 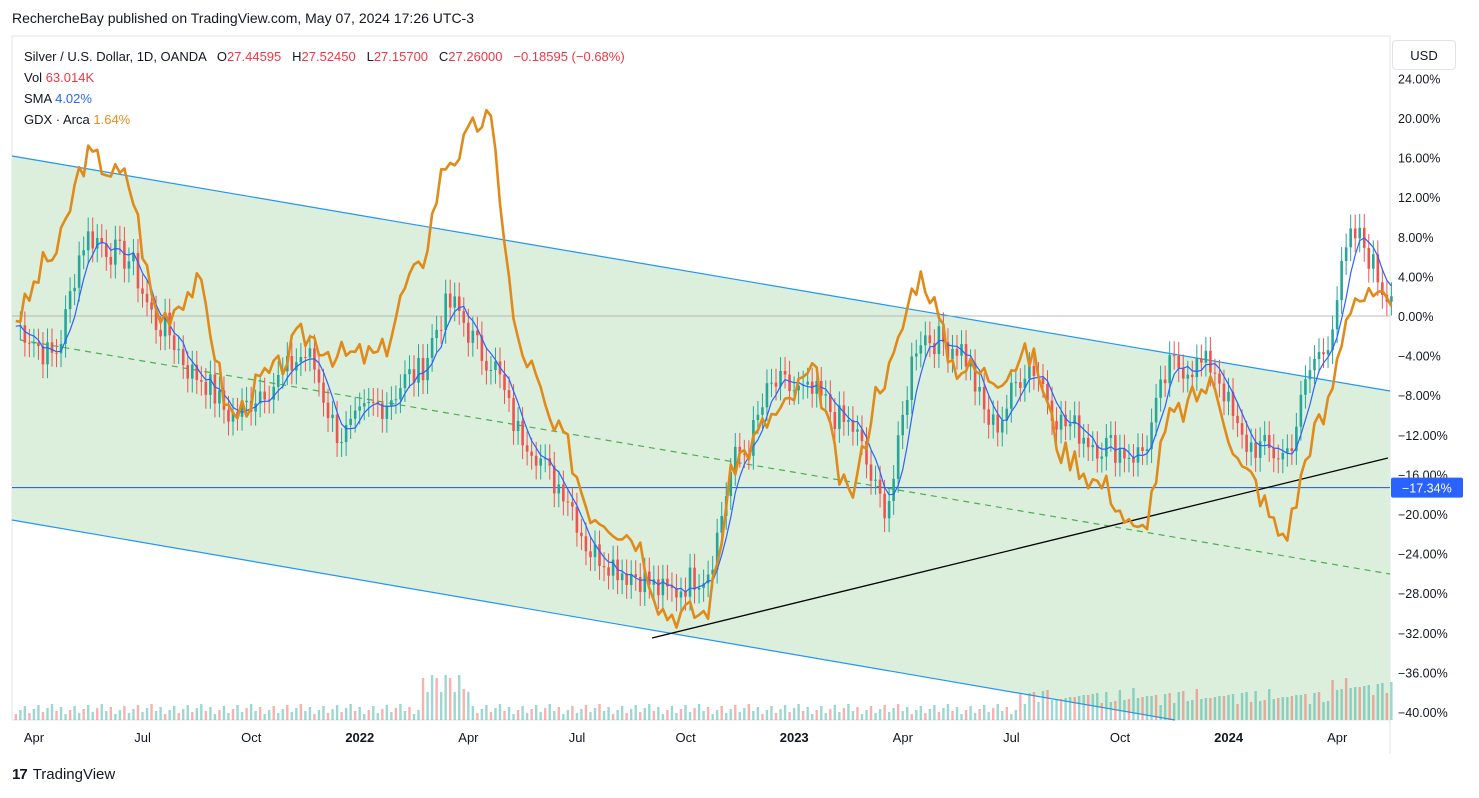 I want to click on gdx-legend-line: GDX · Arca 1.64%, so click(x=324, y=119).